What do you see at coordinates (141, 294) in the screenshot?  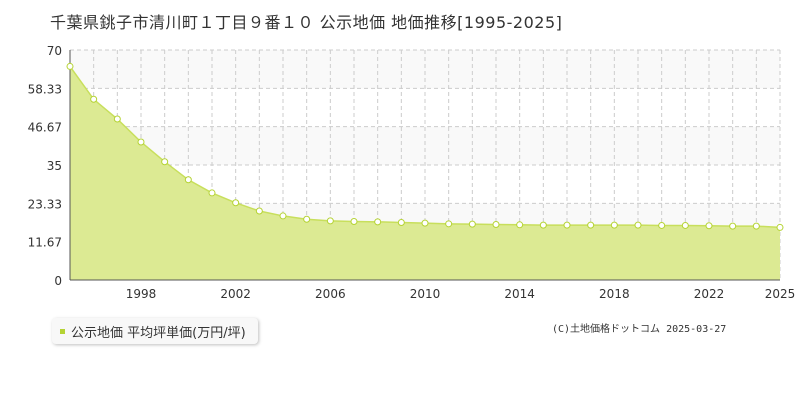 I see `x-tick-label: 1998` at bounding box center [141, 294].